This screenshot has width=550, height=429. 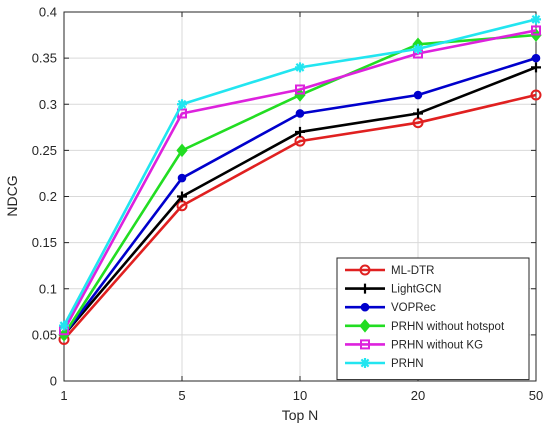 What do you see at coordinates (63, 395) in the screenshot?
I see `x-tick-label: 1` at bounding box center [63, 395].